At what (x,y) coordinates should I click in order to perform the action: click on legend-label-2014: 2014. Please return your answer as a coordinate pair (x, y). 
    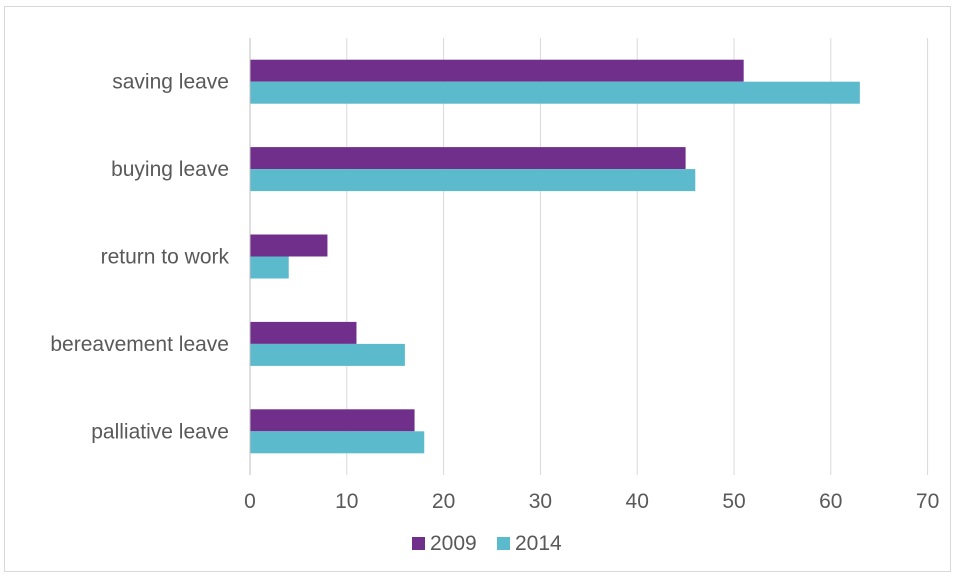
    Looking at the image, I should click on (538, 543).